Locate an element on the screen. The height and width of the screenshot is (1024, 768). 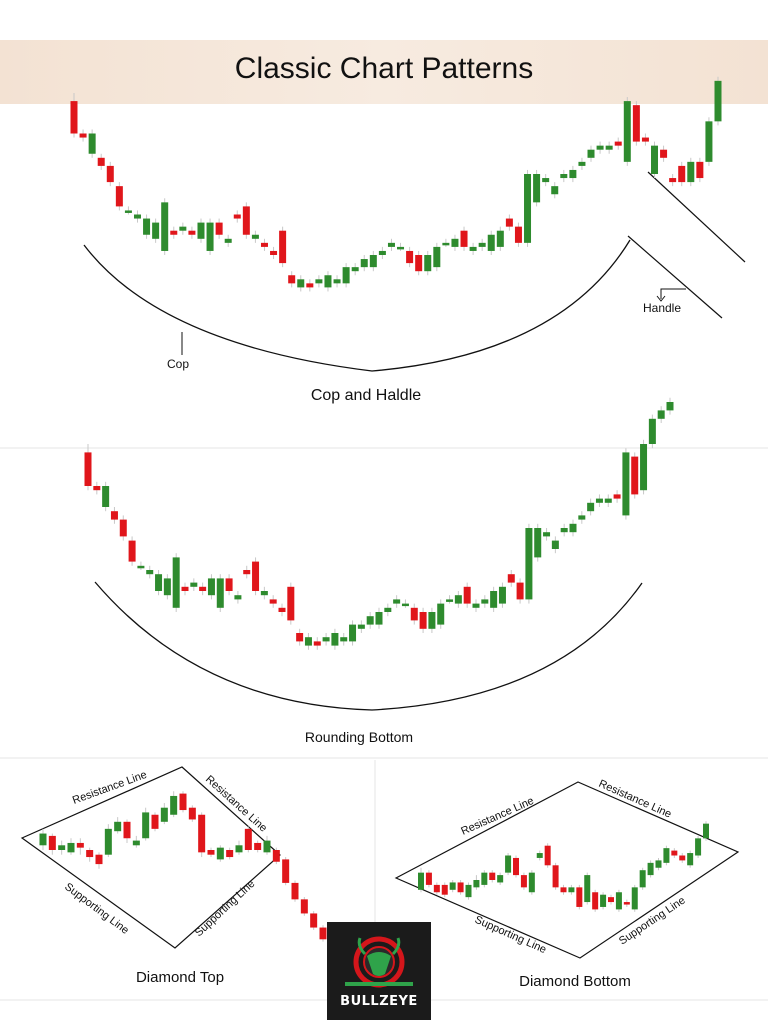
handle-label: Handle is located at coordinates (662, 308).